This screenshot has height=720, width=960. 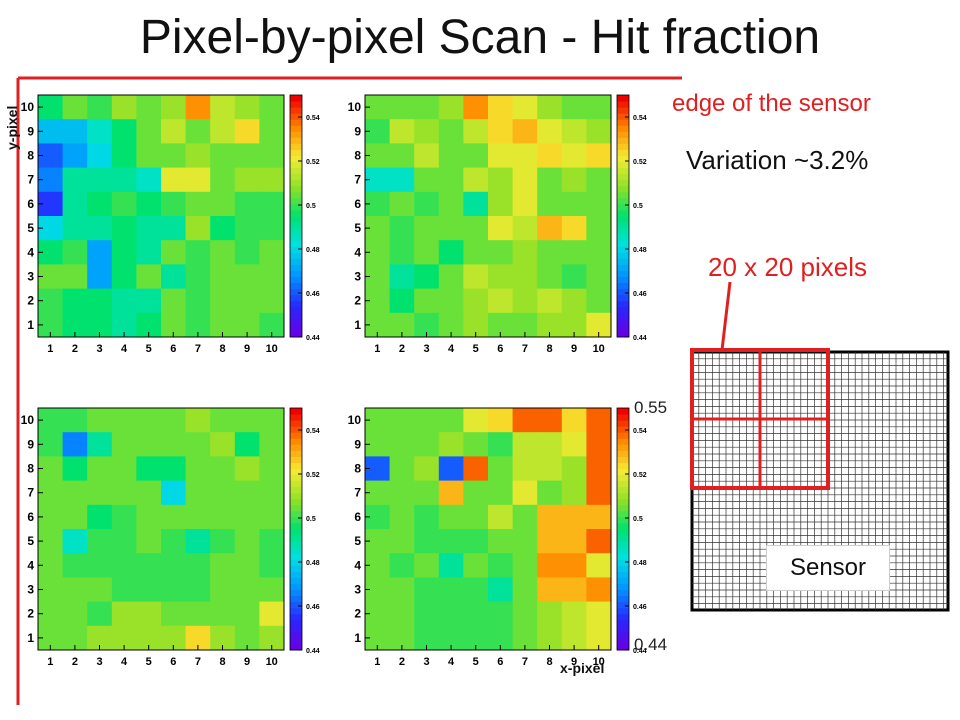 What do you see at coordinates (525, 156) in the screenshot?
I see `heatmap-cell-1-r2-c6` at bounding box center [525, 156].